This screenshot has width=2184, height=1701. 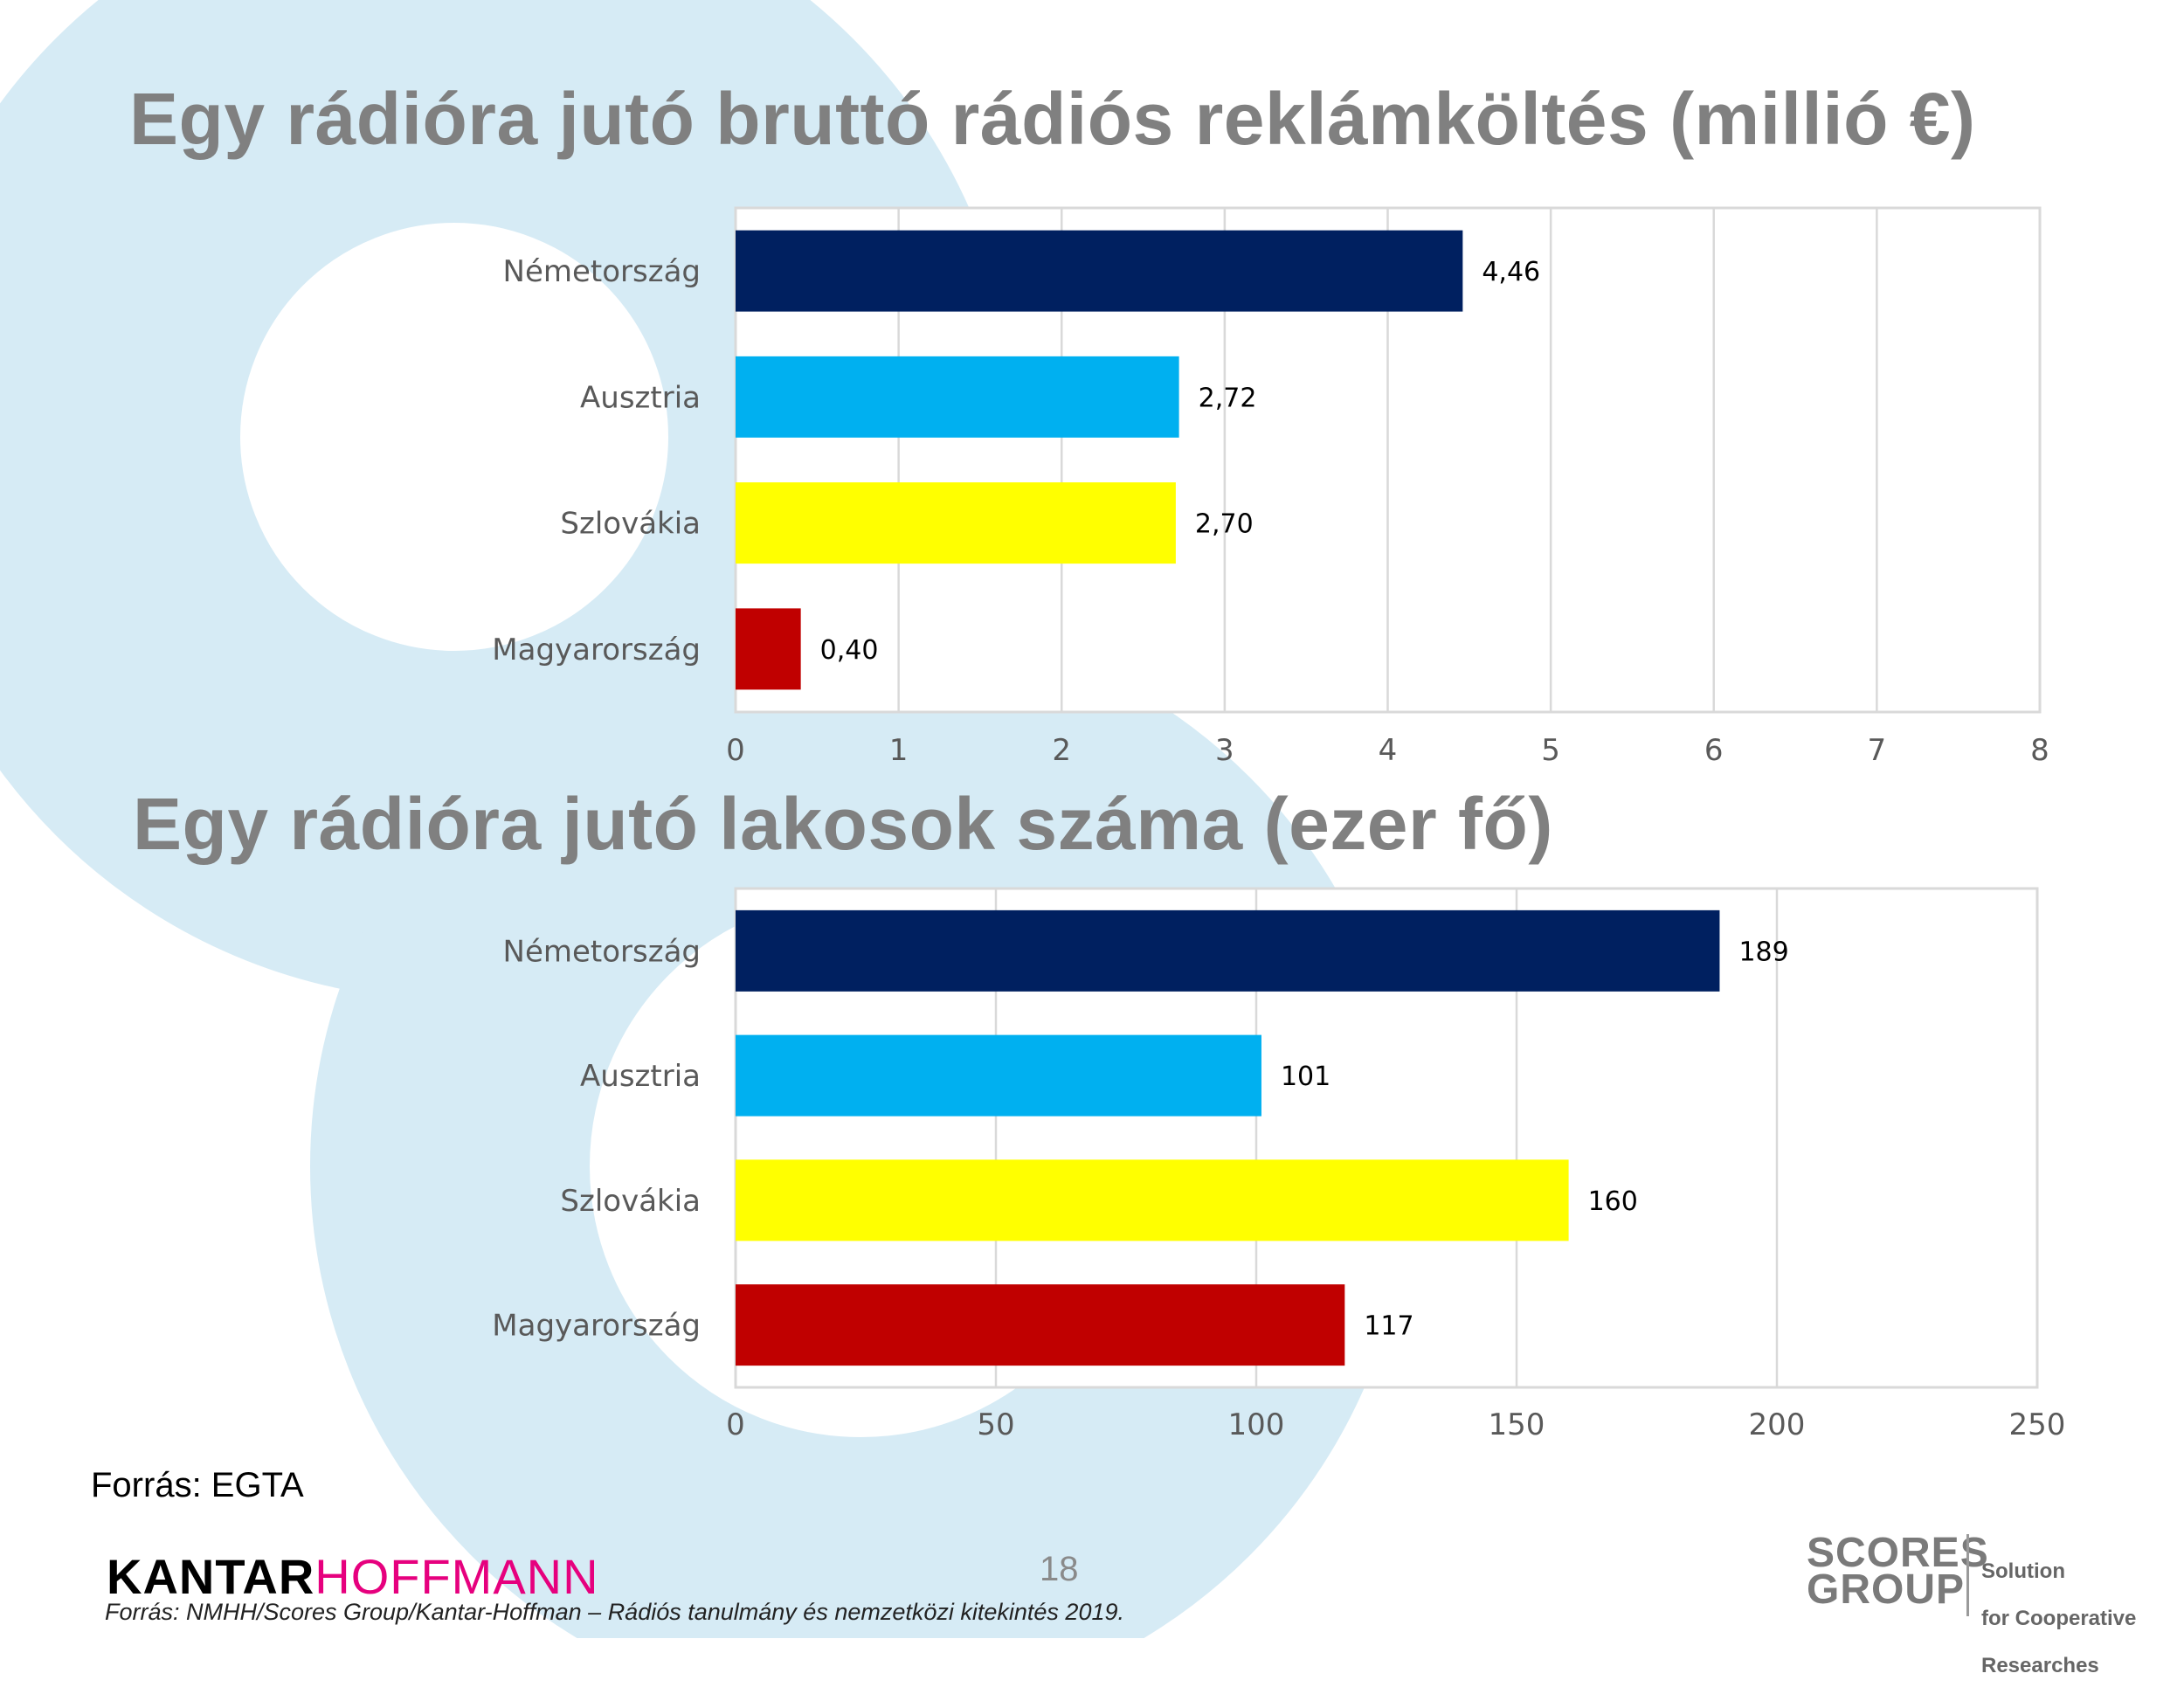 What do you see at coordinates (2037, 1425) in the screenshot?
I see `x-tick-label: 250` at bounding box center [2037, 1425].